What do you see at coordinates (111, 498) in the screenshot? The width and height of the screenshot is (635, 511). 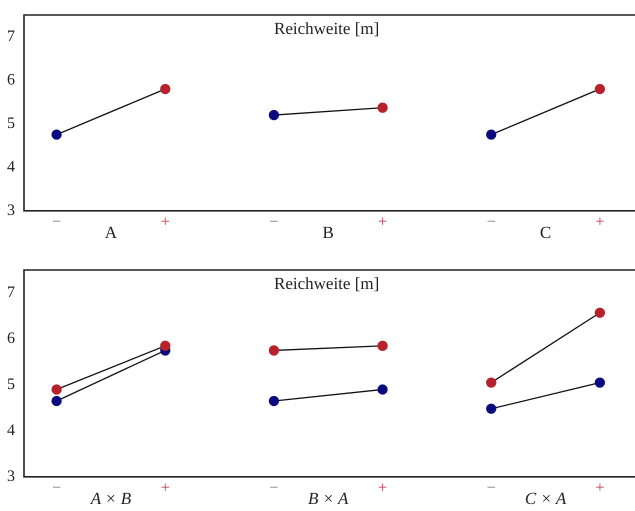 I see `text: A × B` at bounding box center [111, 498].